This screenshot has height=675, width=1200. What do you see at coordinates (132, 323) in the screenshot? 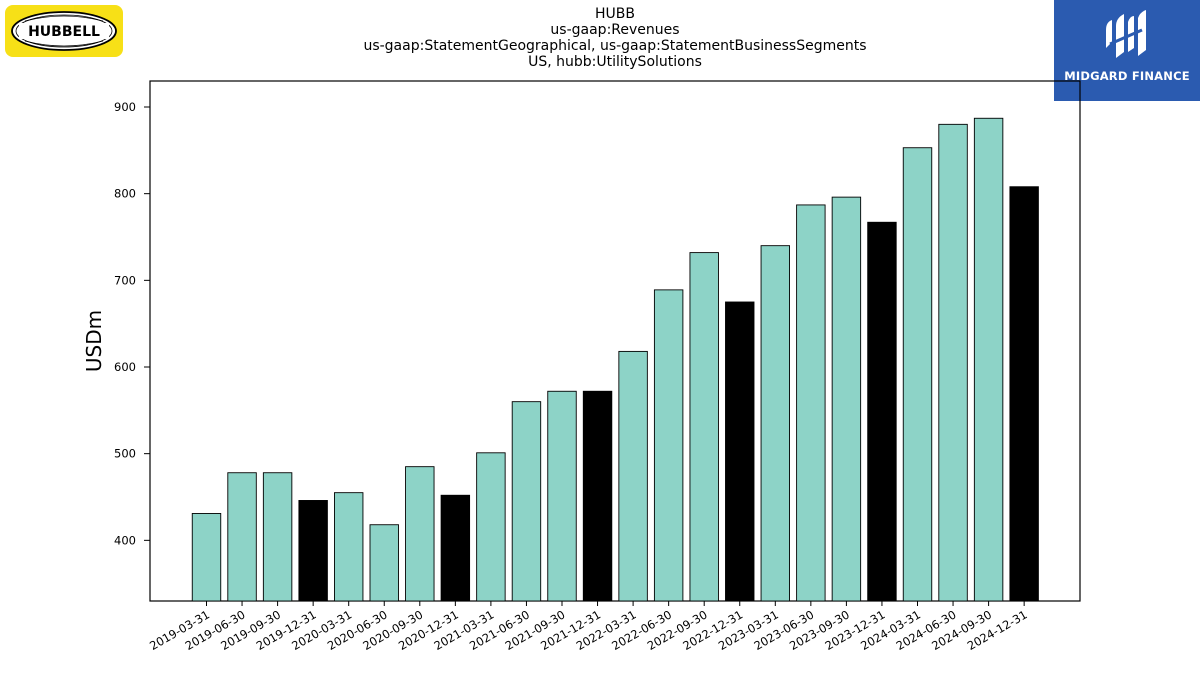
I see `y-axis: 400 500 600 700 800 900` at bounding box center [132, 323].